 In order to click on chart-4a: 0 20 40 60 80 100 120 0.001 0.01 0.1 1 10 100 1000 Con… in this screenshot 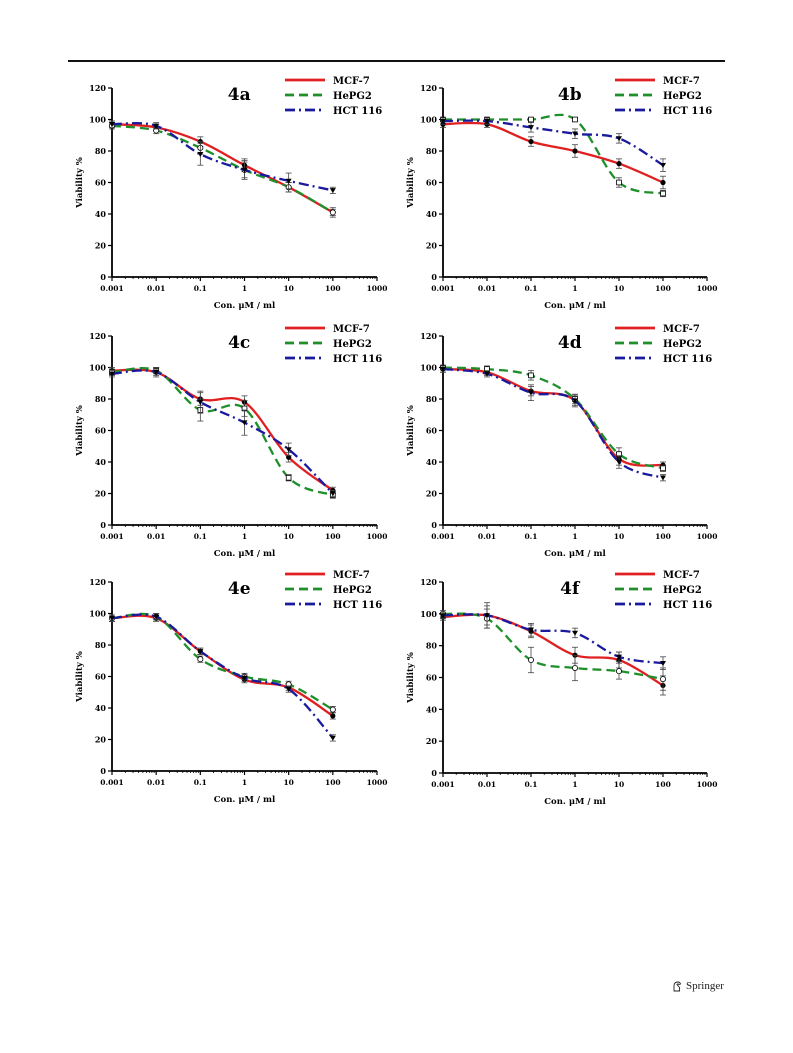, I will do `click(231, 193)`.